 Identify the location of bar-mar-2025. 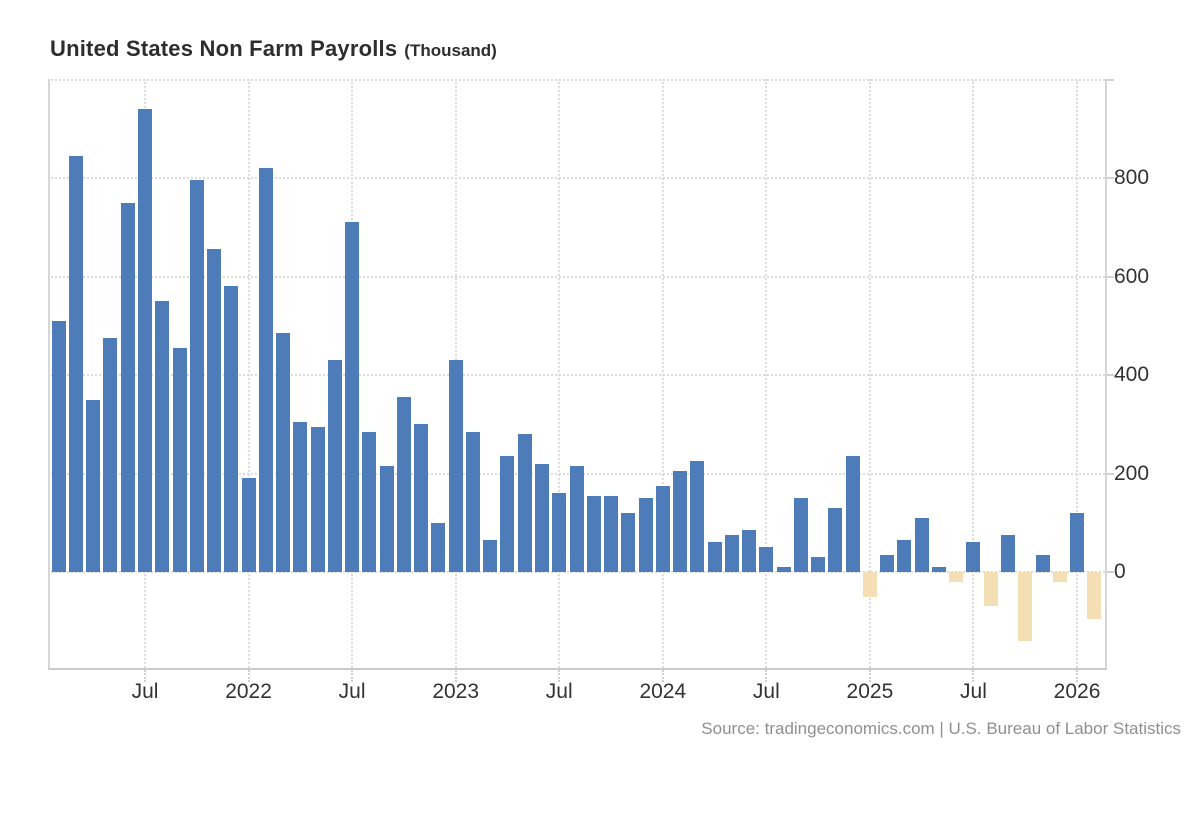
(904, 555).